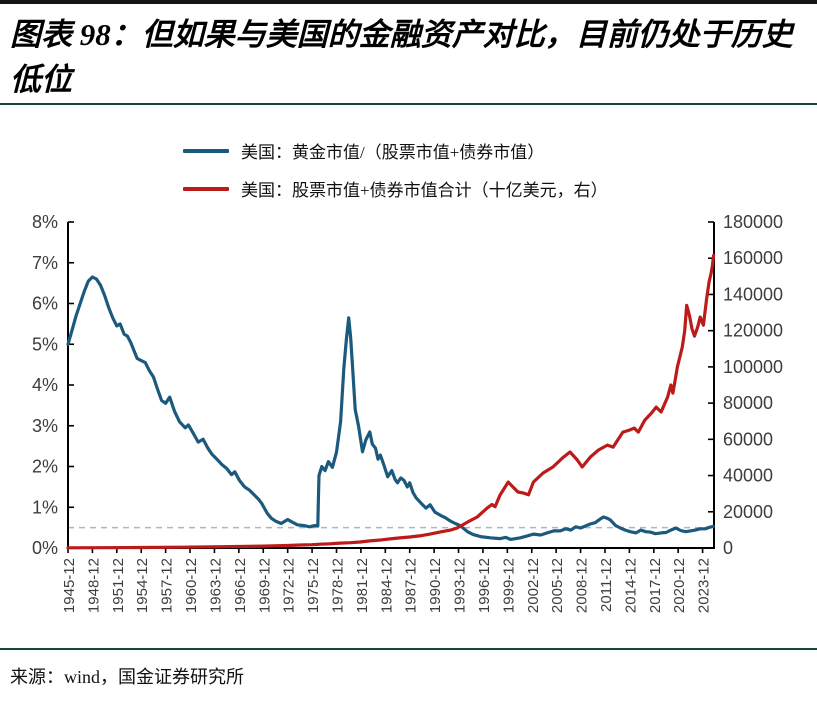 The height and width of the screenshot is (703, 817). I want to click on x-tick-label: 1957-12, so click(167, 585).